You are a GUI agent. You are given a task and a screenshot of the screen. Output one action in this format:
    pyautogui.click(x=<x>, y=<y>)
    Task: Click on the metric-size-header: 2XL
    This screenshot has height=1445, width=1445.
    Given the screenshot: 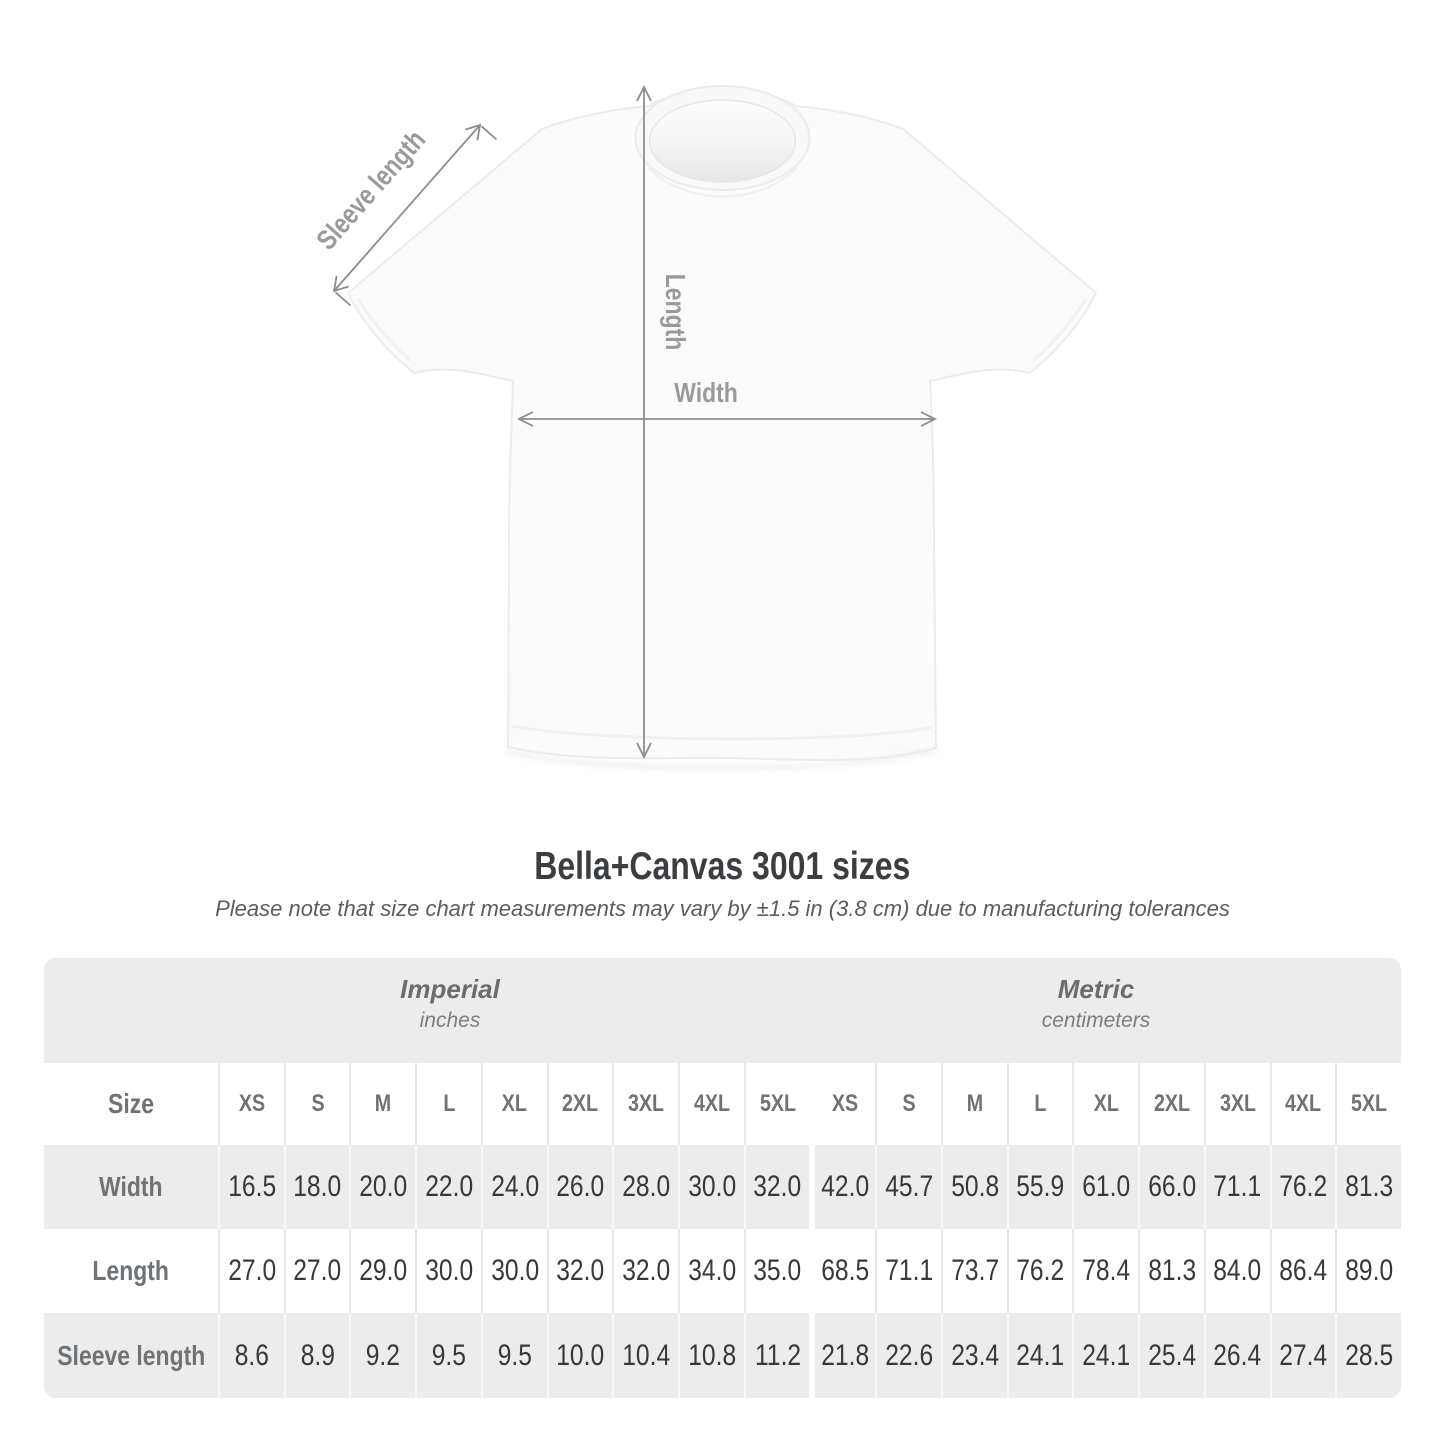 What is the action you would take?
    pyautogui.click(x=1171, y=1104)
    